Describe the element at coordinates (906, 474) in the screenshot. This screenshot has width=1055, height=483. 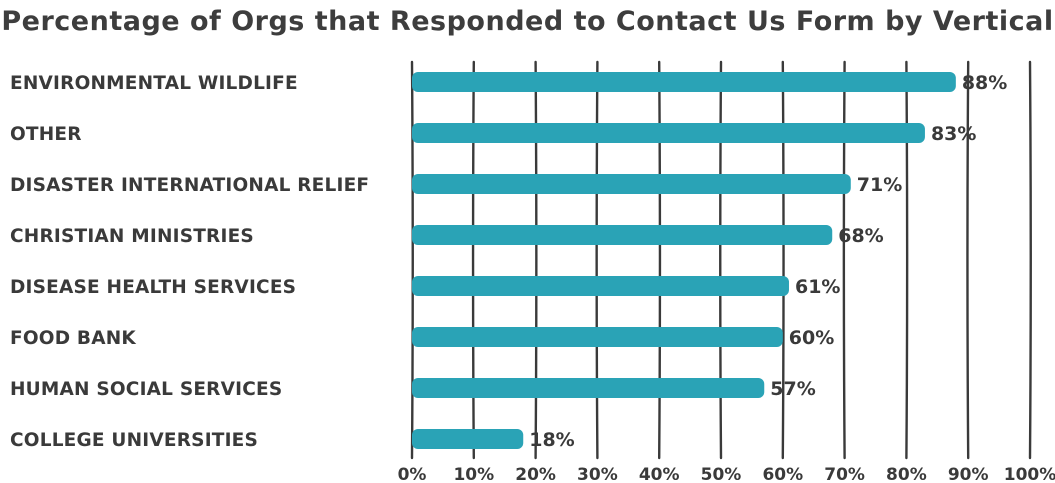
I see `x-tick-label: 80%` at that location.